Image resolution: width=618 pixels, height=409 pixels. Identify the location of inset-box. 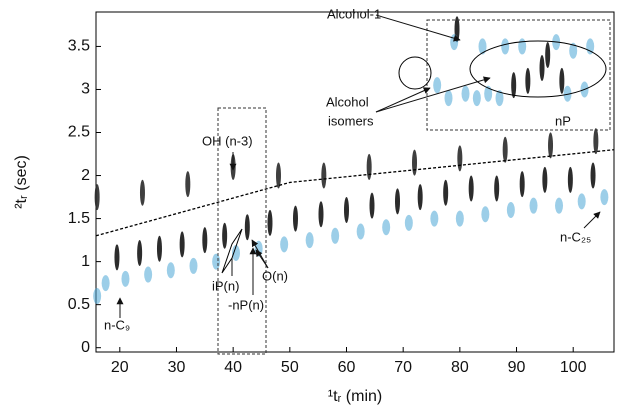
(518, 75).